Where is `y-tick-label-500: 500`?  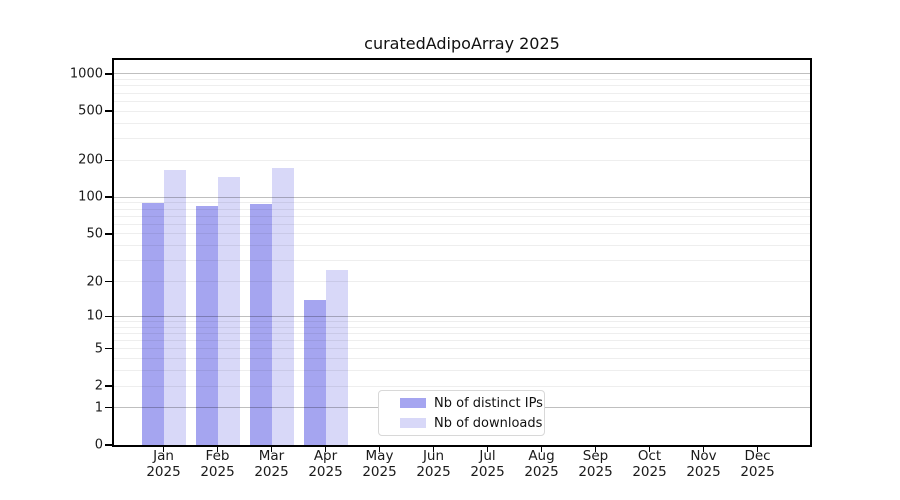
y-tick-label-500: 500 is located at coordinates (90, 111).